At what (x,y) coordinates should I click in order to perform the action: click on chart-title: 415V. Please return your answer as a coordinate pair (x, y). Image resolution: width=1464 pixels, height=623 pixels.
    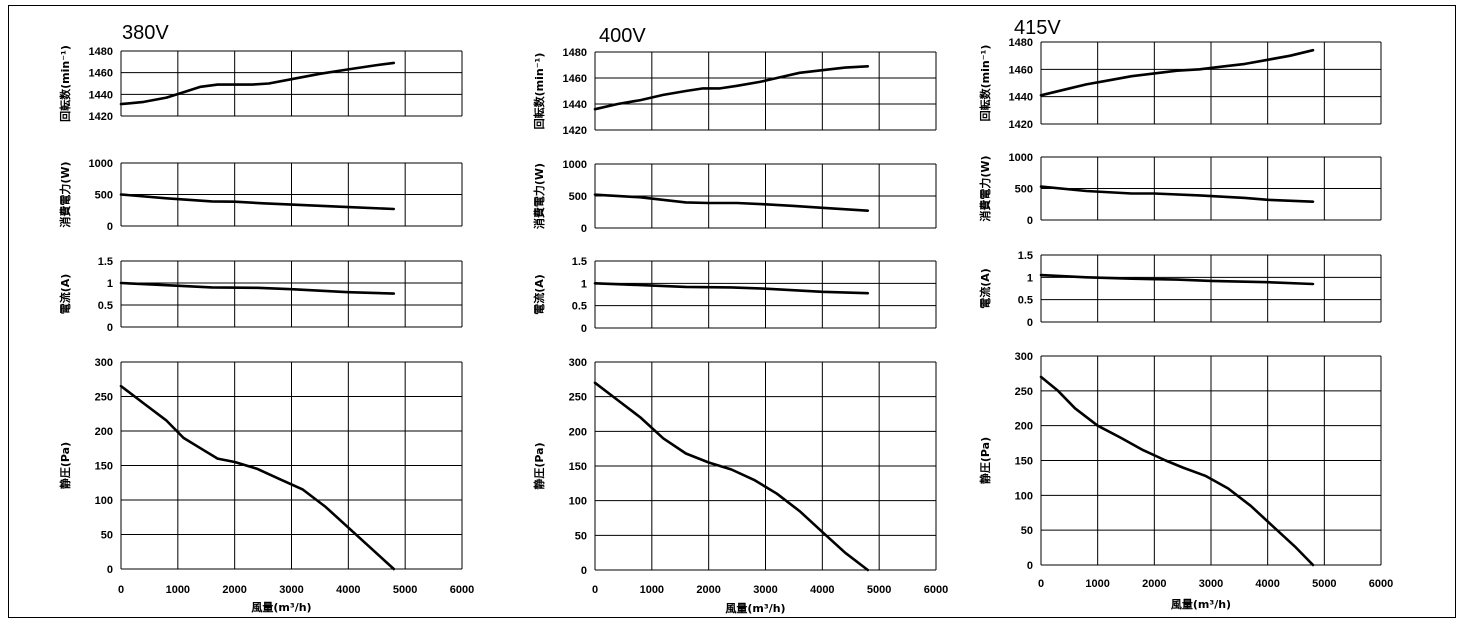
    Looking at the image, I should click on (1037, 28).